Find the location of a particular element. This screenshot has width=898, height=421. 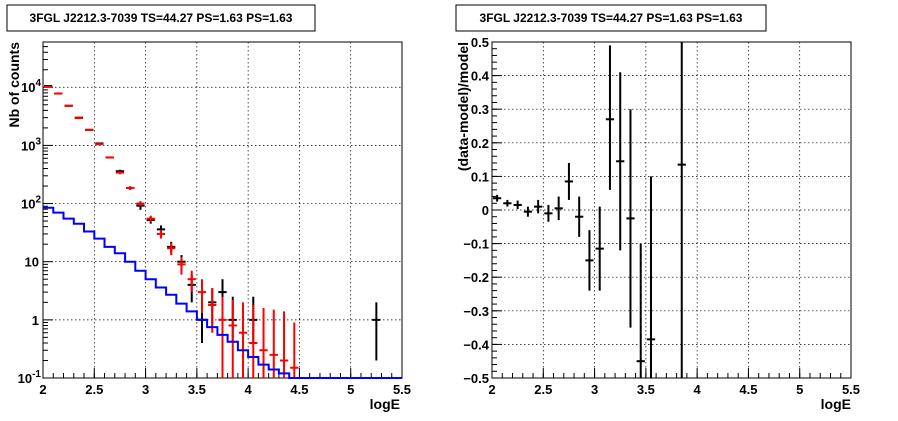

residuals-y-tick-label: −0.3 is located at coordinates (476, 311).